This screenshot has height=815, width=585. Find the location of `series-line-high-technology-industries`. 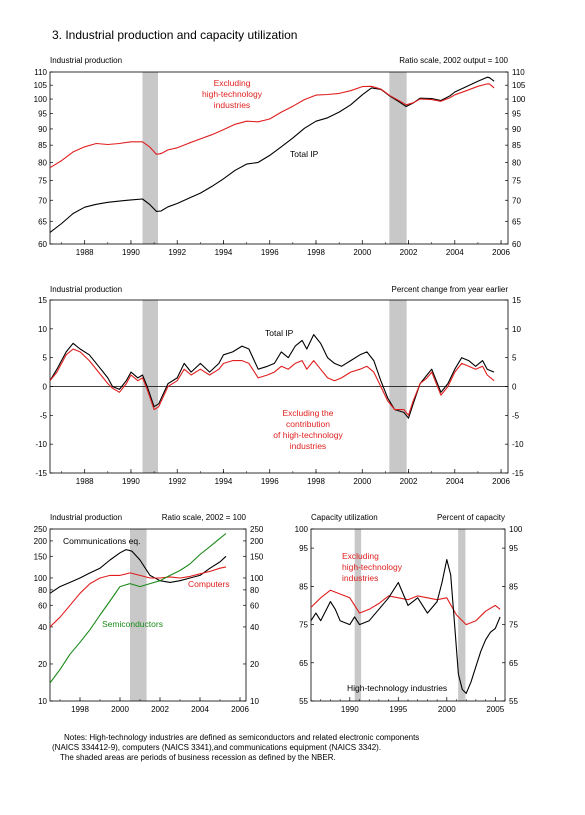

series-line-high-technology-industries is located at coordinates (405, 626).